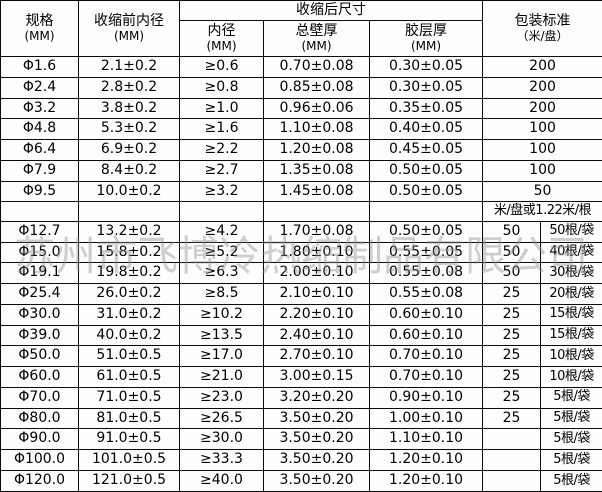 The width and height of the screenshot is (602, 492). I want to click on wall-thickness-cell, so click(316, 211).